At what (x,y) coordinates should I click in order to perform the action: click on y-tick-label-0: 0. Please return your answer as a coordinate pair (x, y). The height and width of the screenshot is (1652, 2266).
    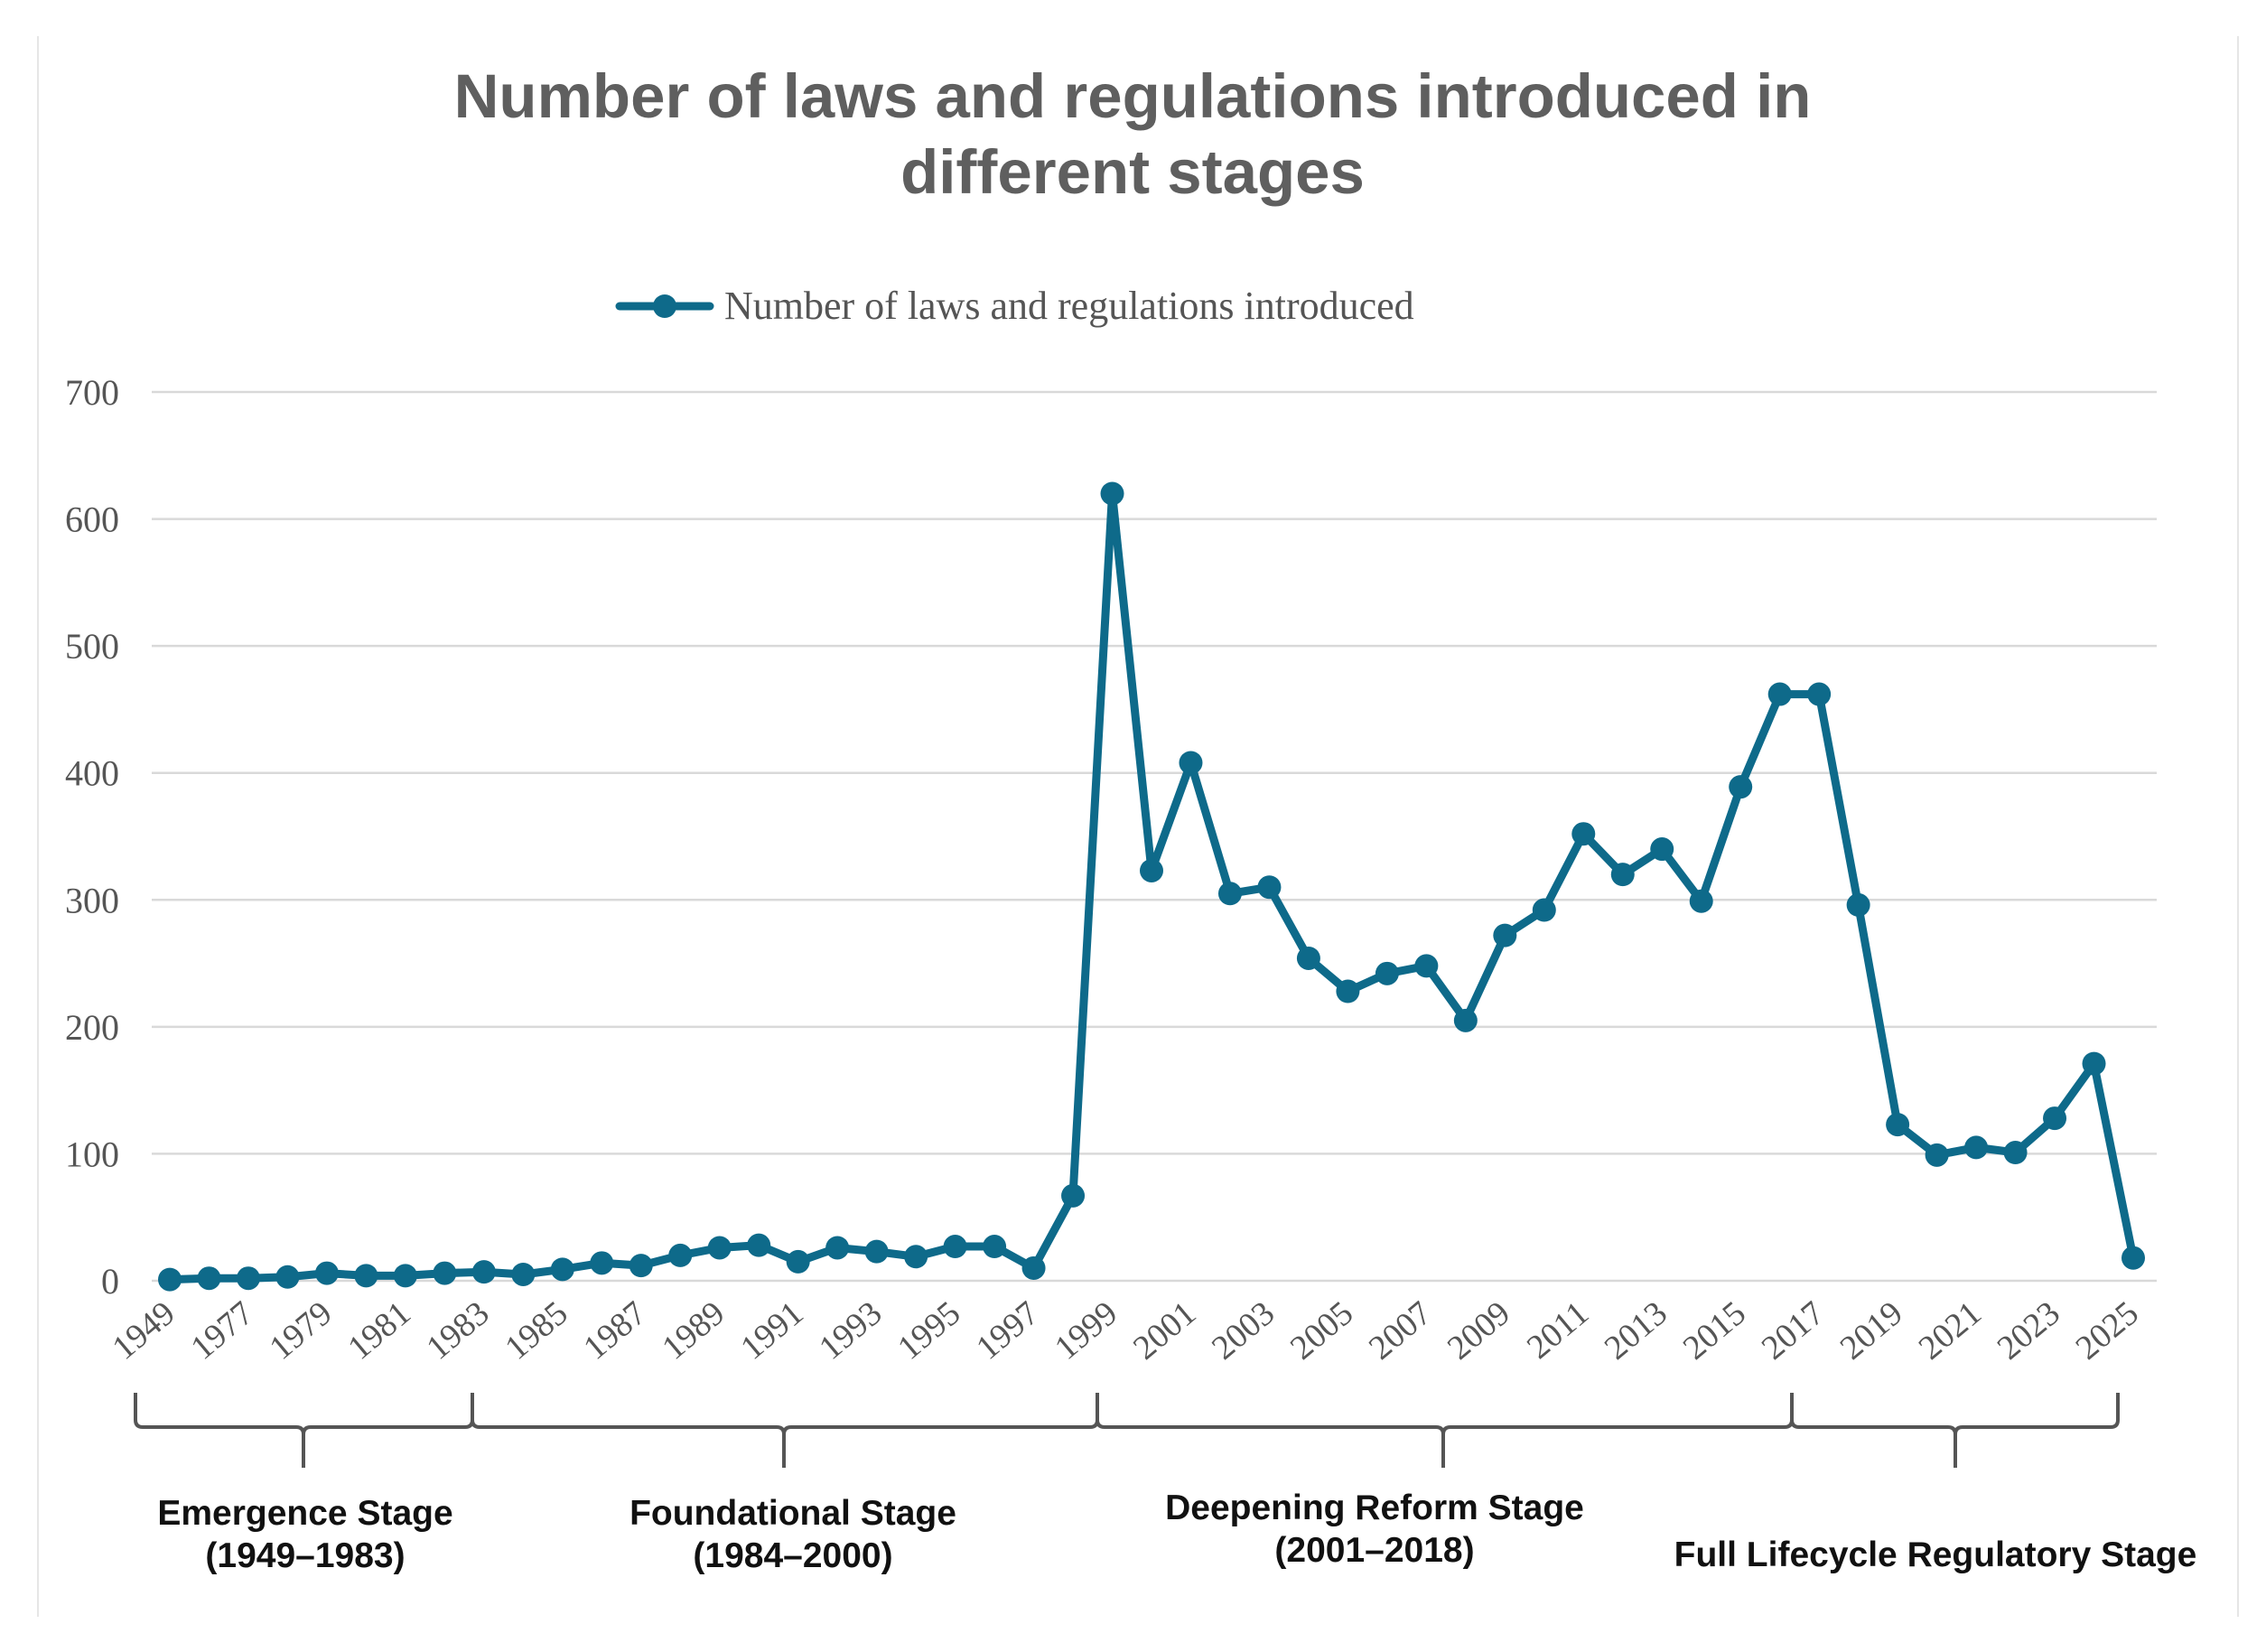
    Looking at the image, I should click on (110, 1281).